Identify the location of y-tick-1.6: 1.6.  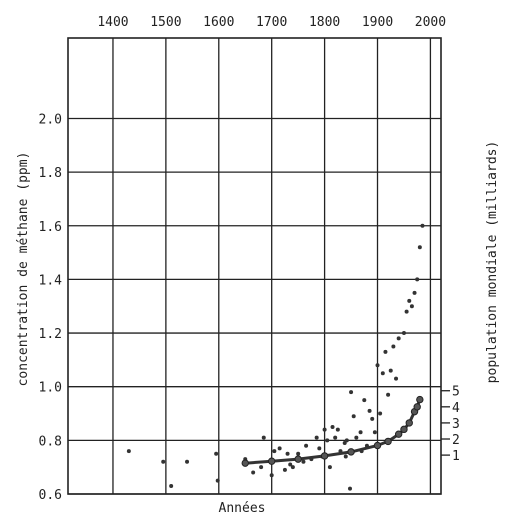
(50, 227).